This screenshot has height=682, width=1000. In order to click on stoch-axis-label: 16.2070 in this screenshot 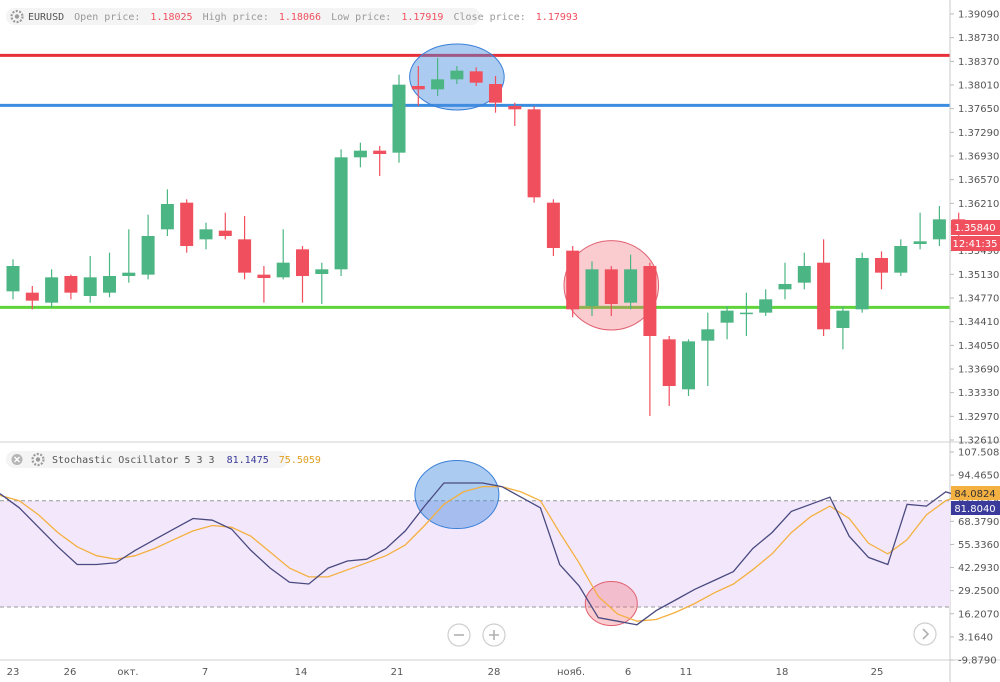, I will do `click(978, 614)`.